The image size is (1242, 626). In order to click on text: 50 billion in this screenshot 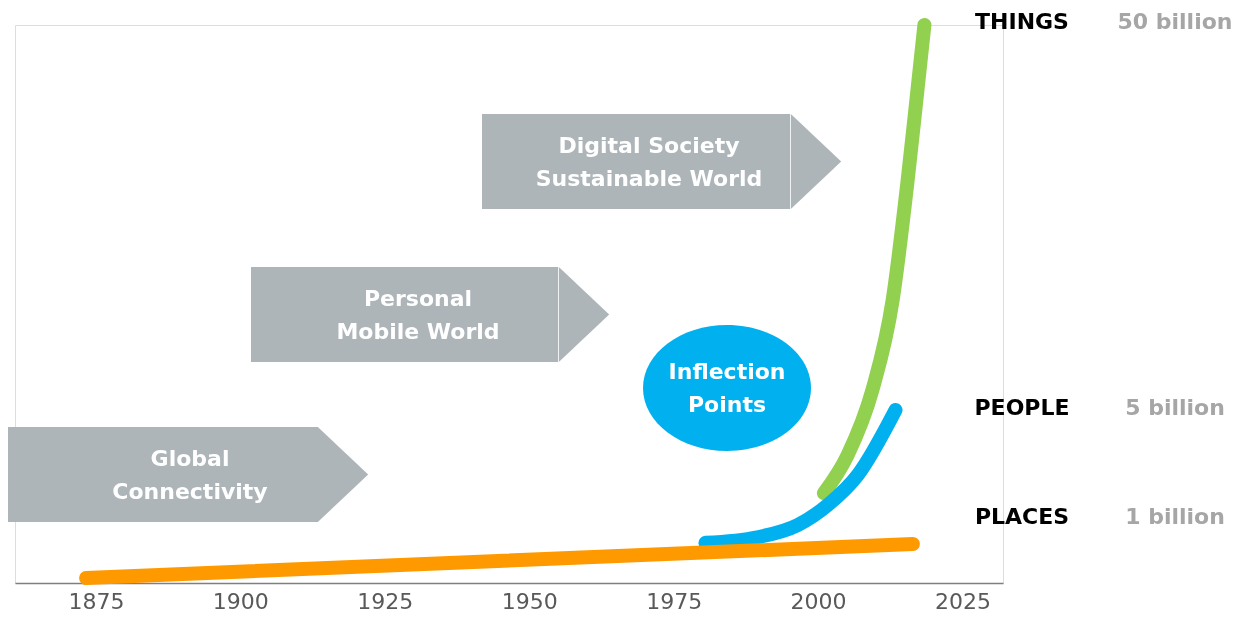, I will do `click(1175, 21)`.